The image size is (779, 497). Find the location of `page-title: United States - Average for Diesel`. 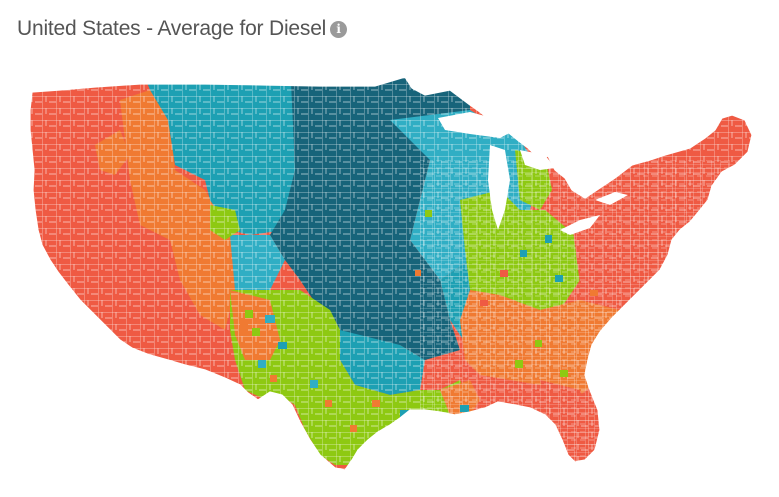

page-title: United States - Average for Diesel is located at coordinates (172, 28).